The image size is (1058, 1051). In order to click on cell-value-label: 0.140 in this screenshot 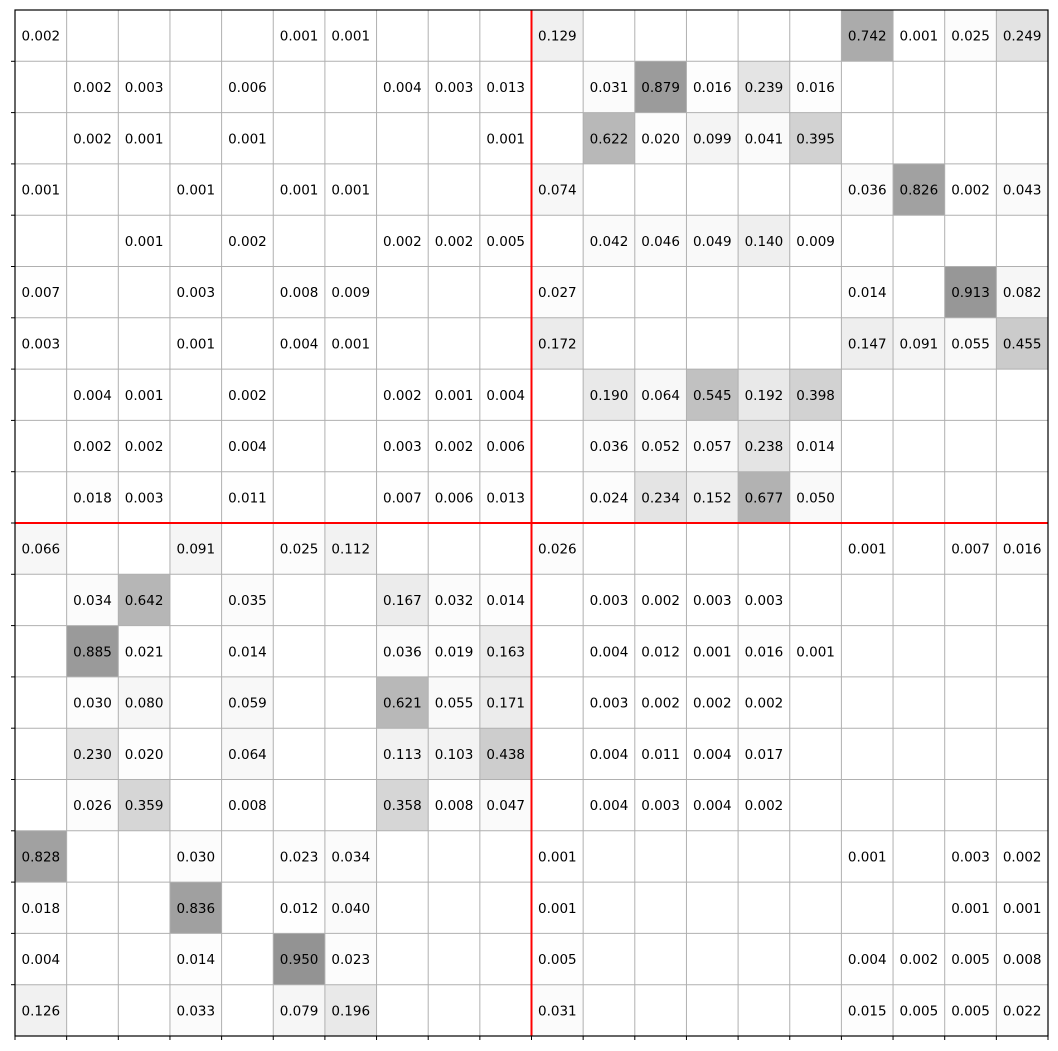, I will do `click(764, 242)`.